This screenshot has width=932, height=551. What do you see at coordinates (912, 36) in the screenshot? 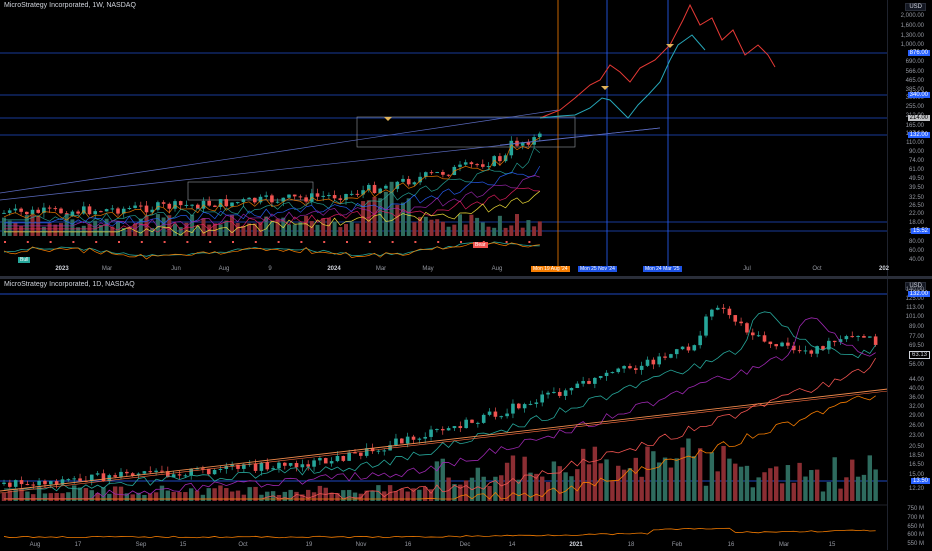
I see `price-tick: 1,300.00` at bounding box center [912, 36].